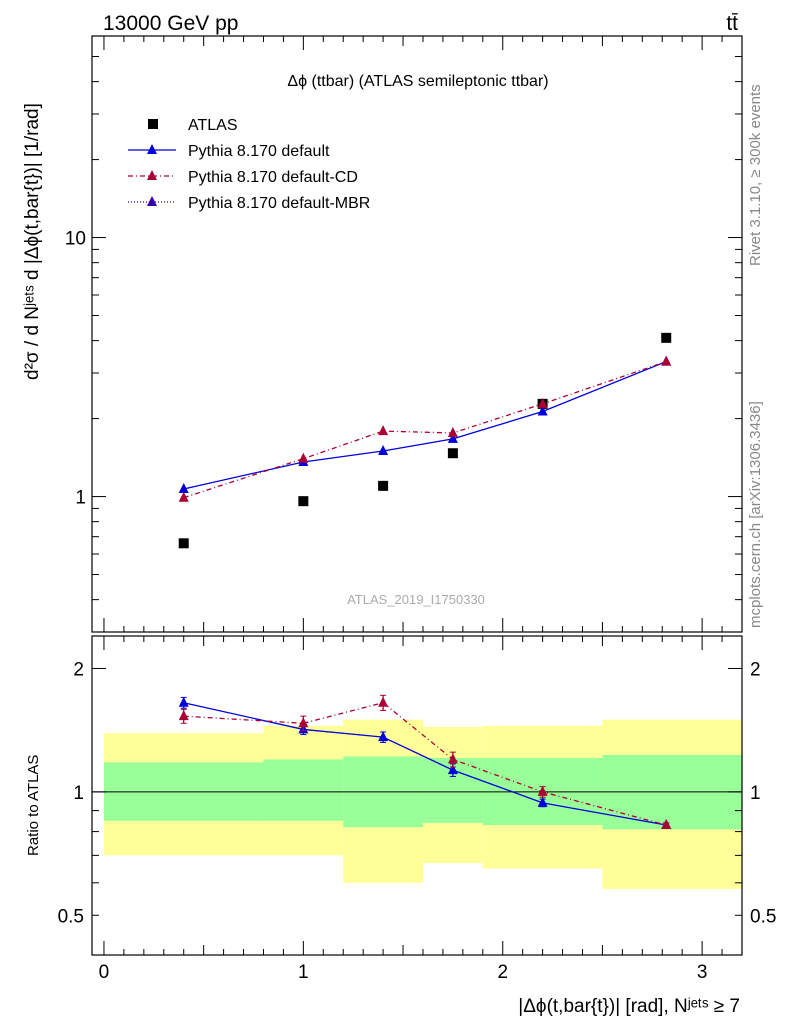 The height and width of the screenshot is (1024, 786). I want to click on ratio-y-tick-label: 1, so click(78, 793).